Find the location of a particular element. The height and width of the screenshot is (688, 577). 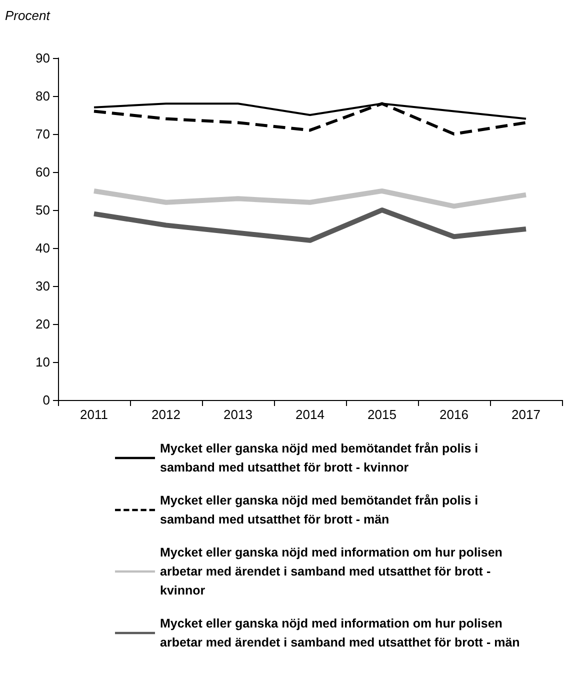

line-series is located at coordinates (310, 119).